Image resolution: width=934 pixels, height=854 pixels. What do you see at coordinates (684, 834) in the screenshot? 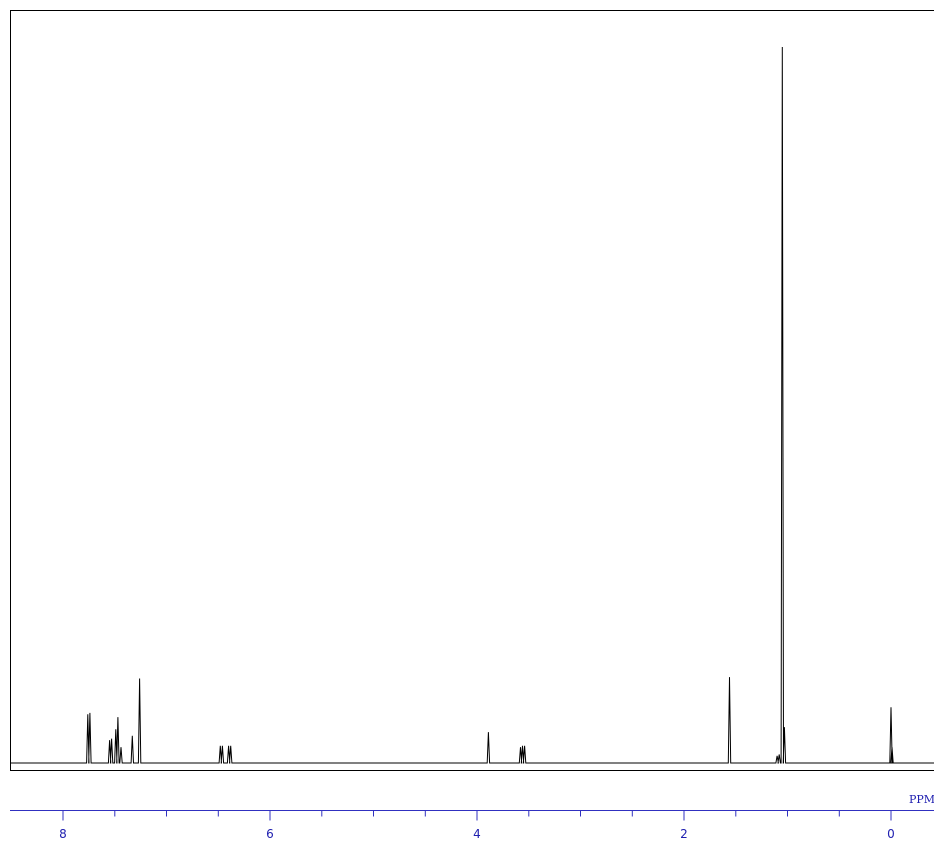
I see `x-axis-tick-label: 2` at bounding box center [684, 834].